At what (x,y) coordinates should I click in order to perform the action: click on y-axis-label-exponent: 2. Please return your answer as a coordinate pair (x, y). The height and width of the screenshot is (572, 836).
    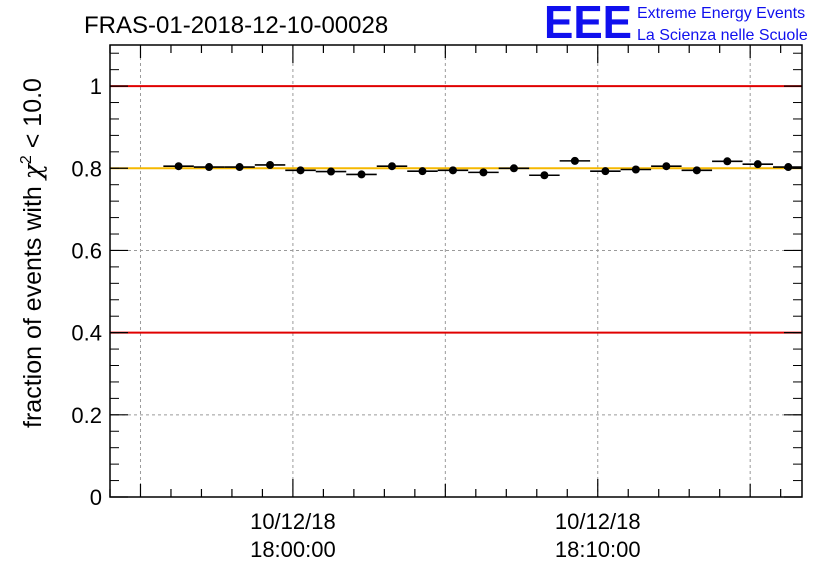
    Looking at the image, I should click on (26, 159).